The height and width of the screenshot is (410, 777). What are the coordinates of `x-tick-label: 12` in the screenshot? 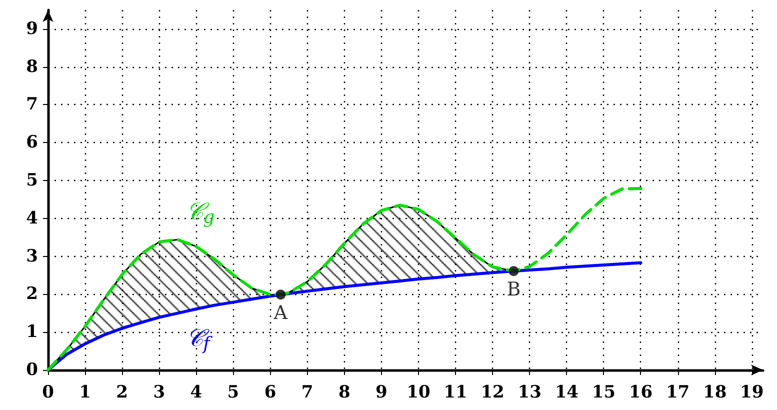 It's located at (492, 392).